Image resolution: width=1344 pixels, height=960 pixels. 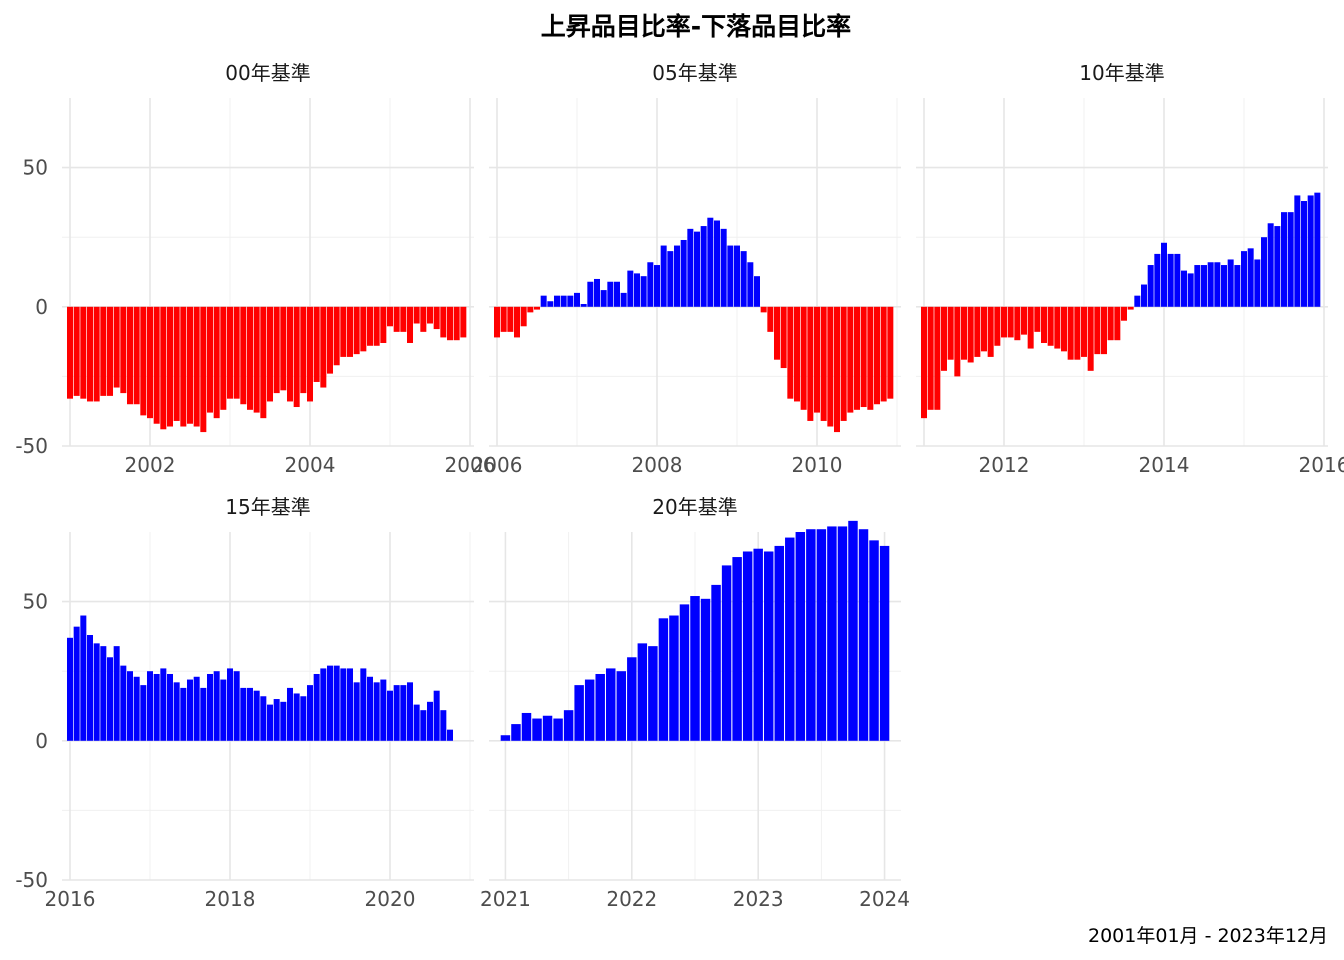 What do you see at coordinates (150, 465) in the screenshot?
I see `x-tick-label: 2002` at bounding box center [150, 465].